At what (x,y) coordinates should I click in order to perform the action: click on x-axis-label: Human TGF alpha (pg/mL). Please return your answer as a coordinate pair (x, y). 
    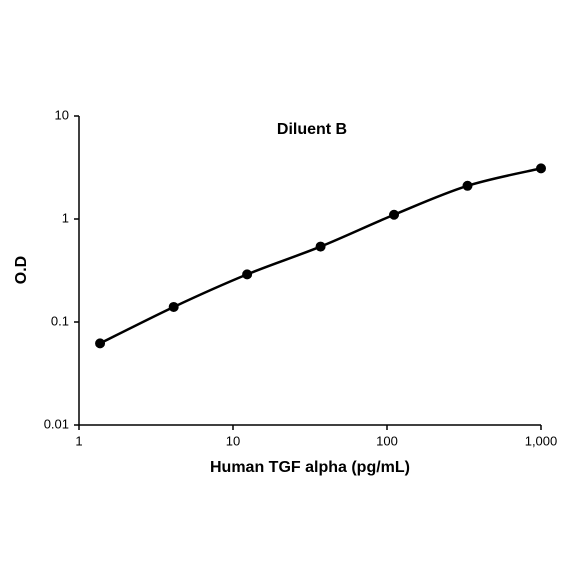
    Looking at the image, I should click on (310, 467).